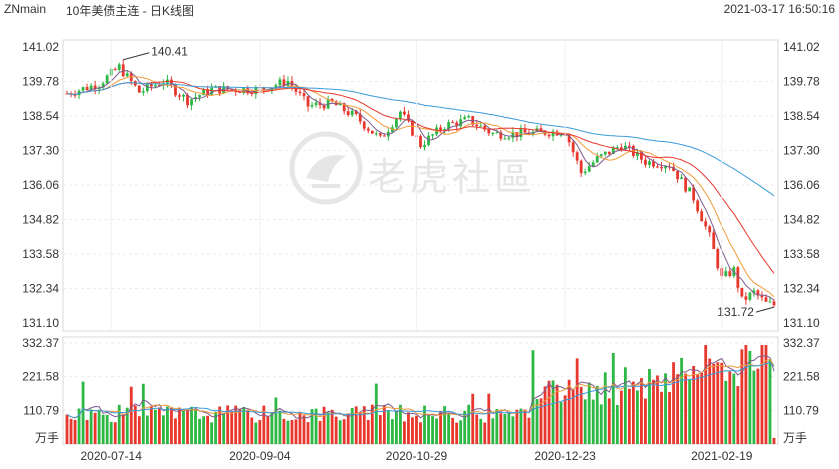 This screenshot has width=839, height=469. I want to click on watermark-text: 老虎社區, so click(452, 177).